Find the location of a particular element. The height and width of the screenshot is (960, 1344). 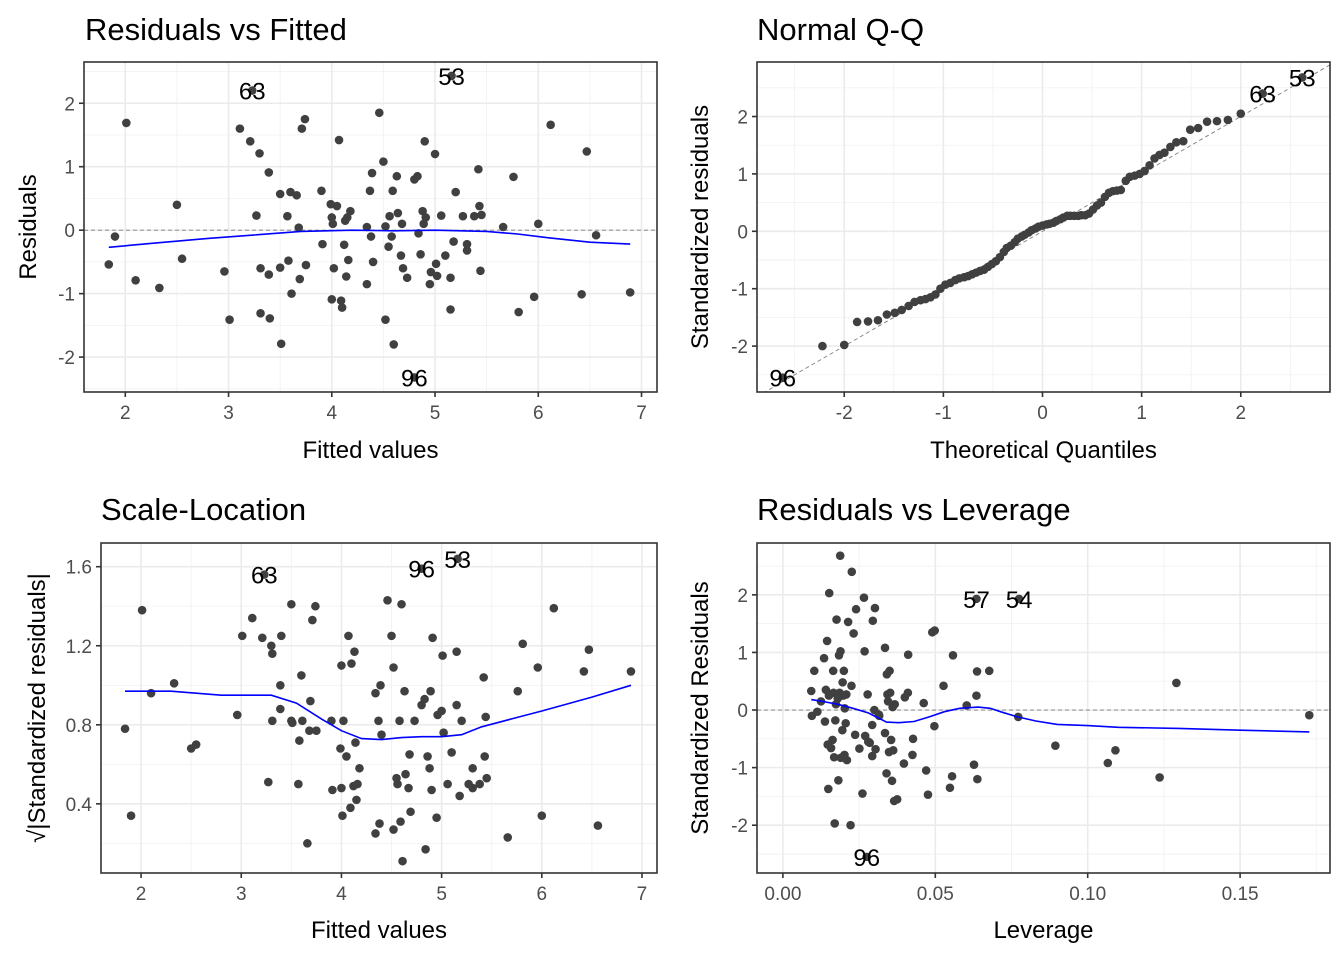

y-tick-label: 2 is located at coordinates (742, 118).